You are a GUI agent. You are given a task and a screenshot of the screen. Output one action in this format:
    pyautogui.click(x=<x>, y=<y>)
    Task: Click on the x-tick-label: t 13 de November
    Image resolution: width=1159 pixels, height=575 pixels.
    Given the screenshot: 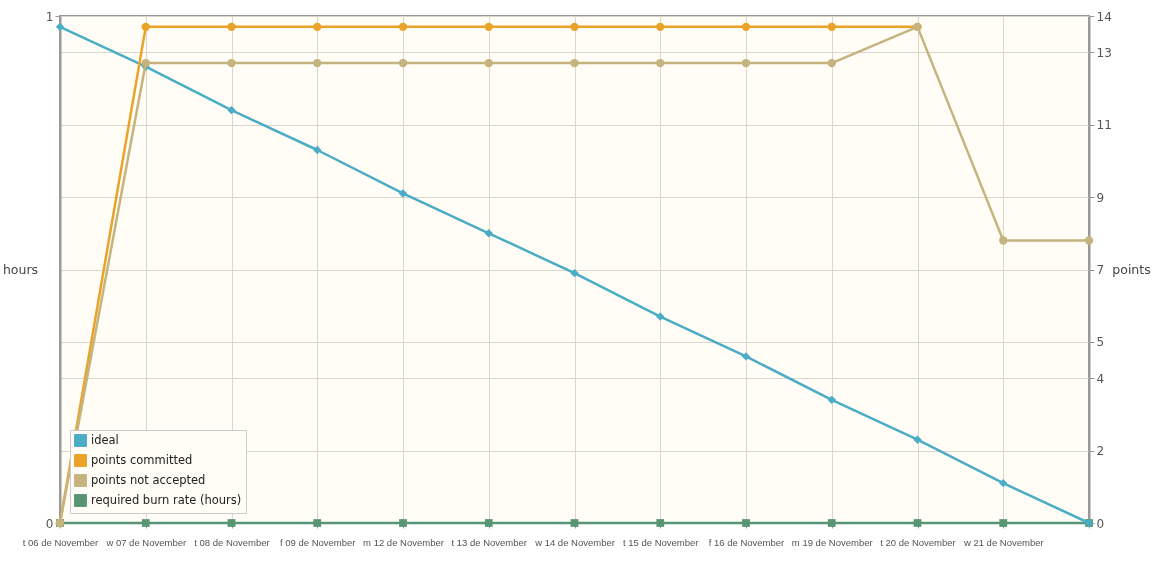 What is the action you would take?
    pyautogui.click(x=489, y=542)
    